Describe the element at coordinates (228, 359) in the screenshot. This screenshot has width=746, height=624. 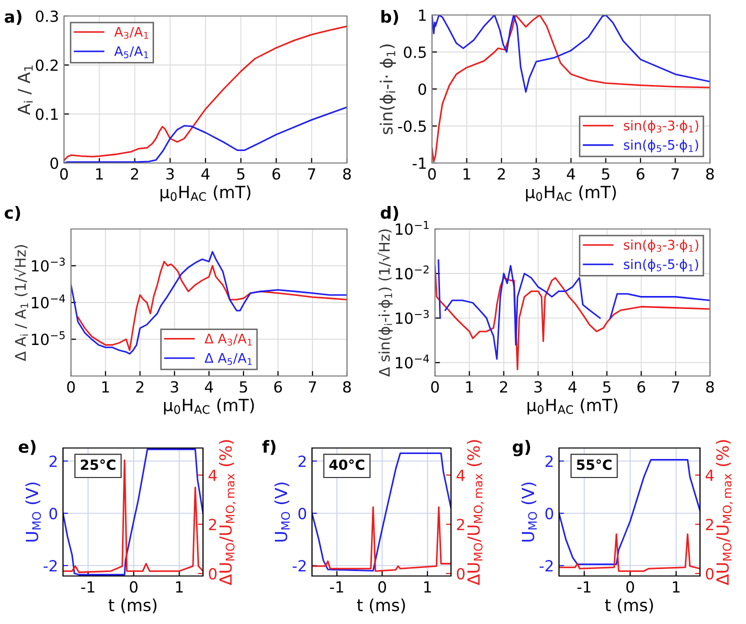
I see `legend-label: Δ A$_{5}$/A$_{1}$` at that location.